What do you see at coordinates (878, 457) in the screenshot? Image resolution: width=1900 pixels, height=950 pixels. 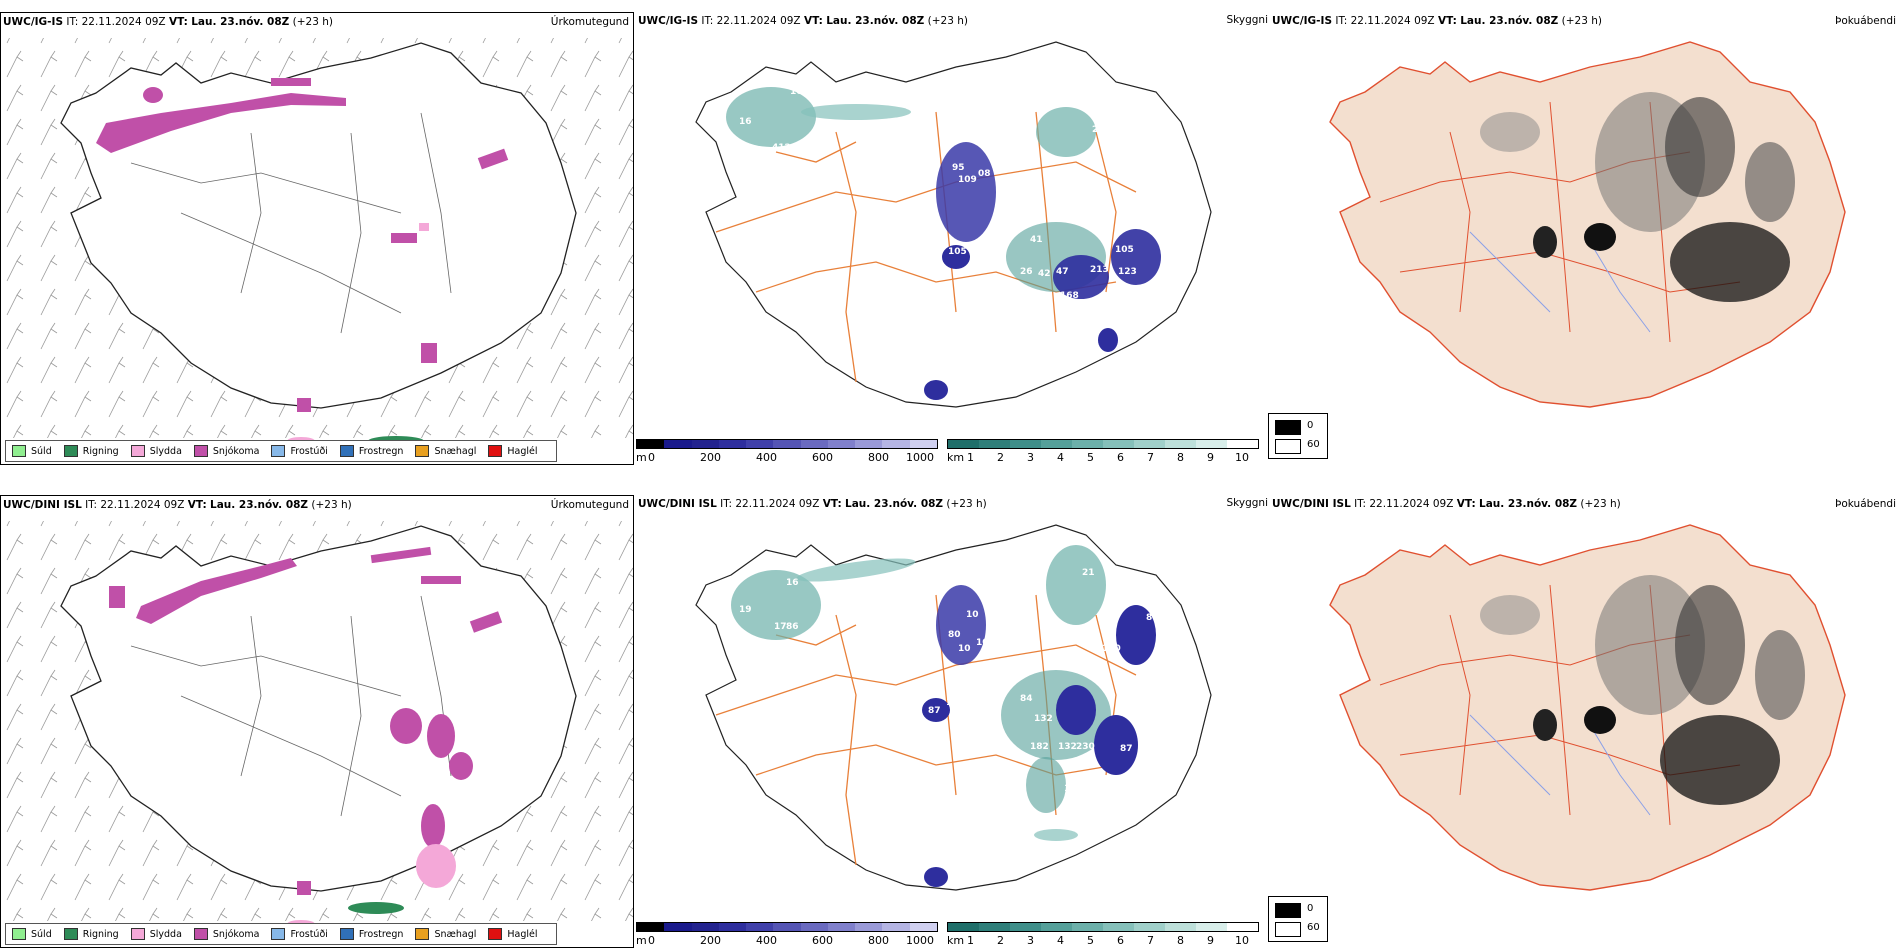 I see `tick-label: 800` at bounding box center [878, 457].